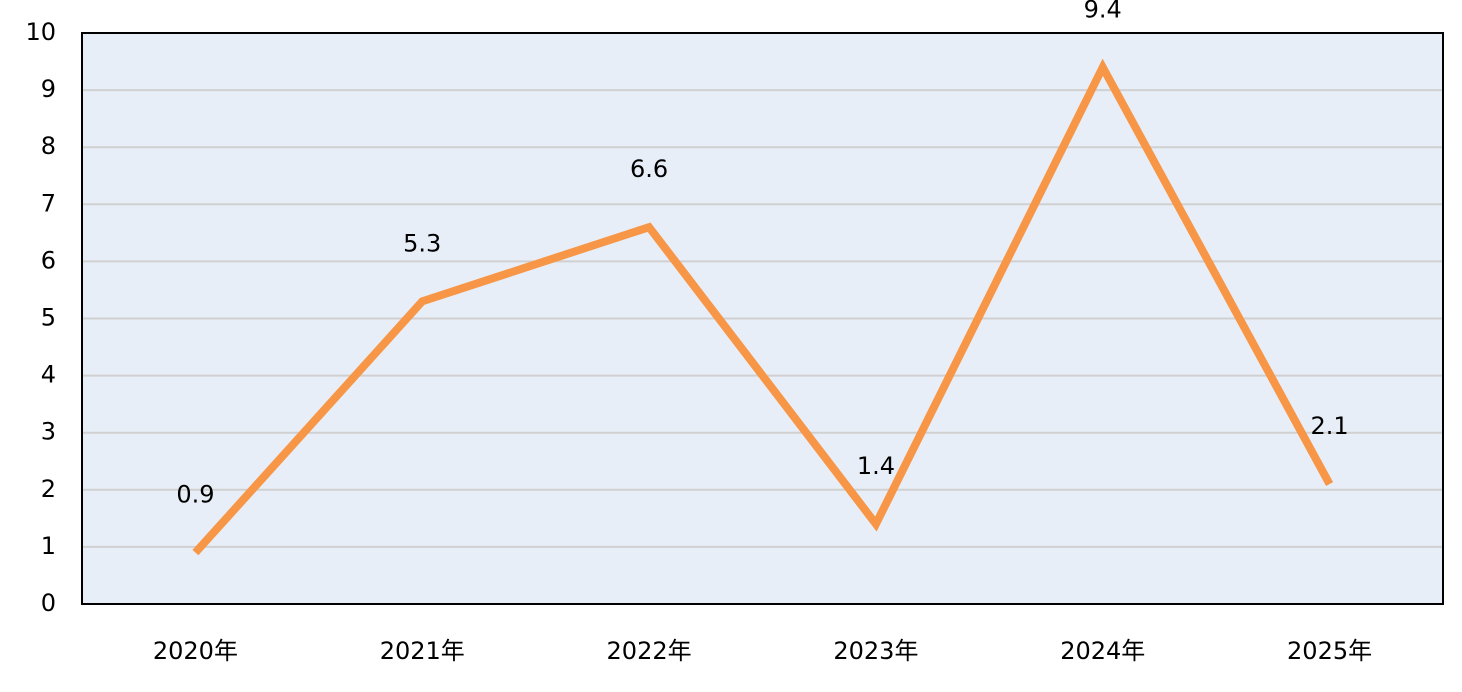 Image resolution: width=1462 pixels, height=692 pixels. Describe the element at coordinates (1103, 11) in the screenshot. I see `data-label: 9.4` at that location.